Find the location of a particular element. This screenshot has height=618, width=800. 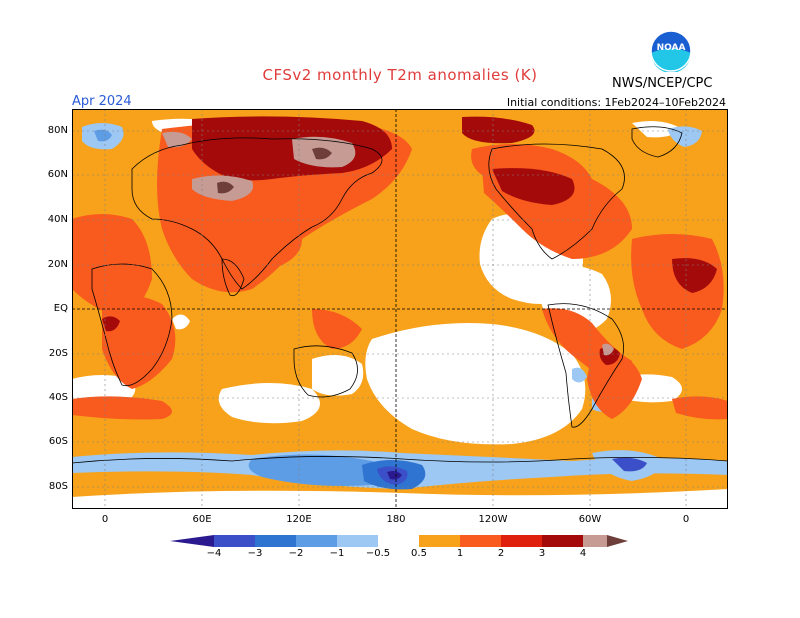

lon-label-120w: 120W is located at coordinates (493, 519).